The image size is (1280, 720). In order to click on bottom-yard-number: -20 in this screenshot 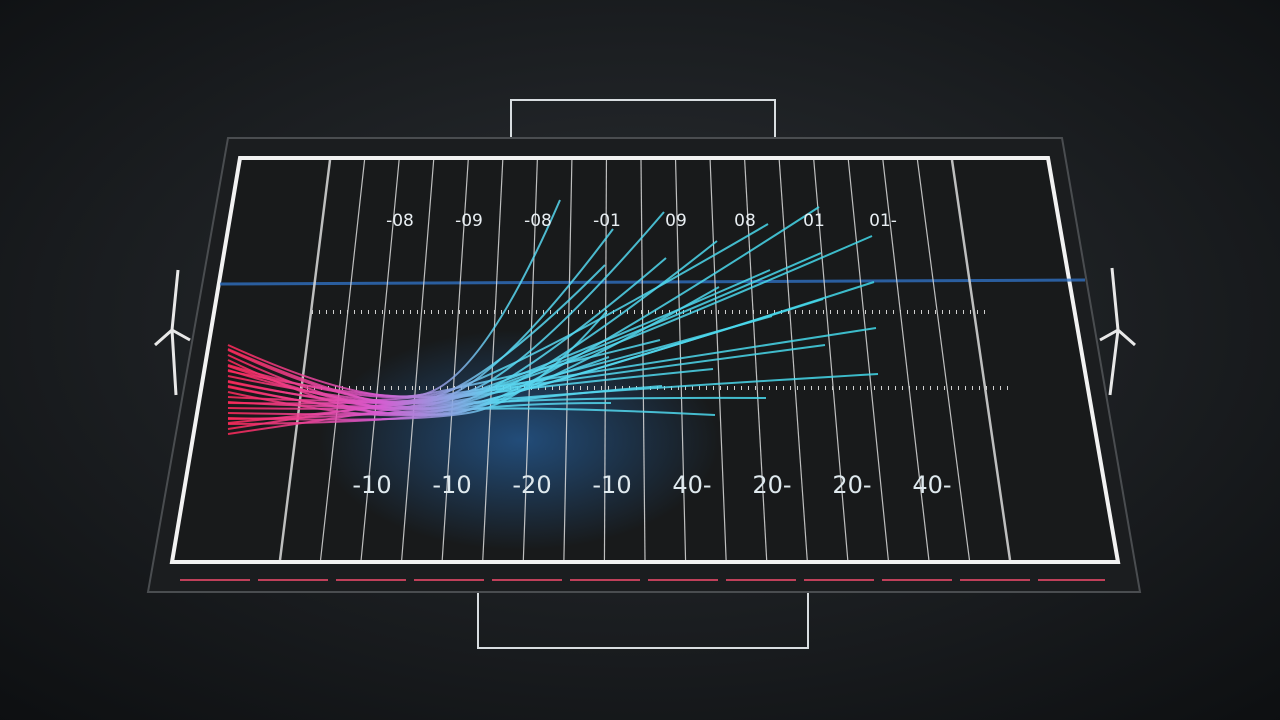, I will do `click(531, 485)`.